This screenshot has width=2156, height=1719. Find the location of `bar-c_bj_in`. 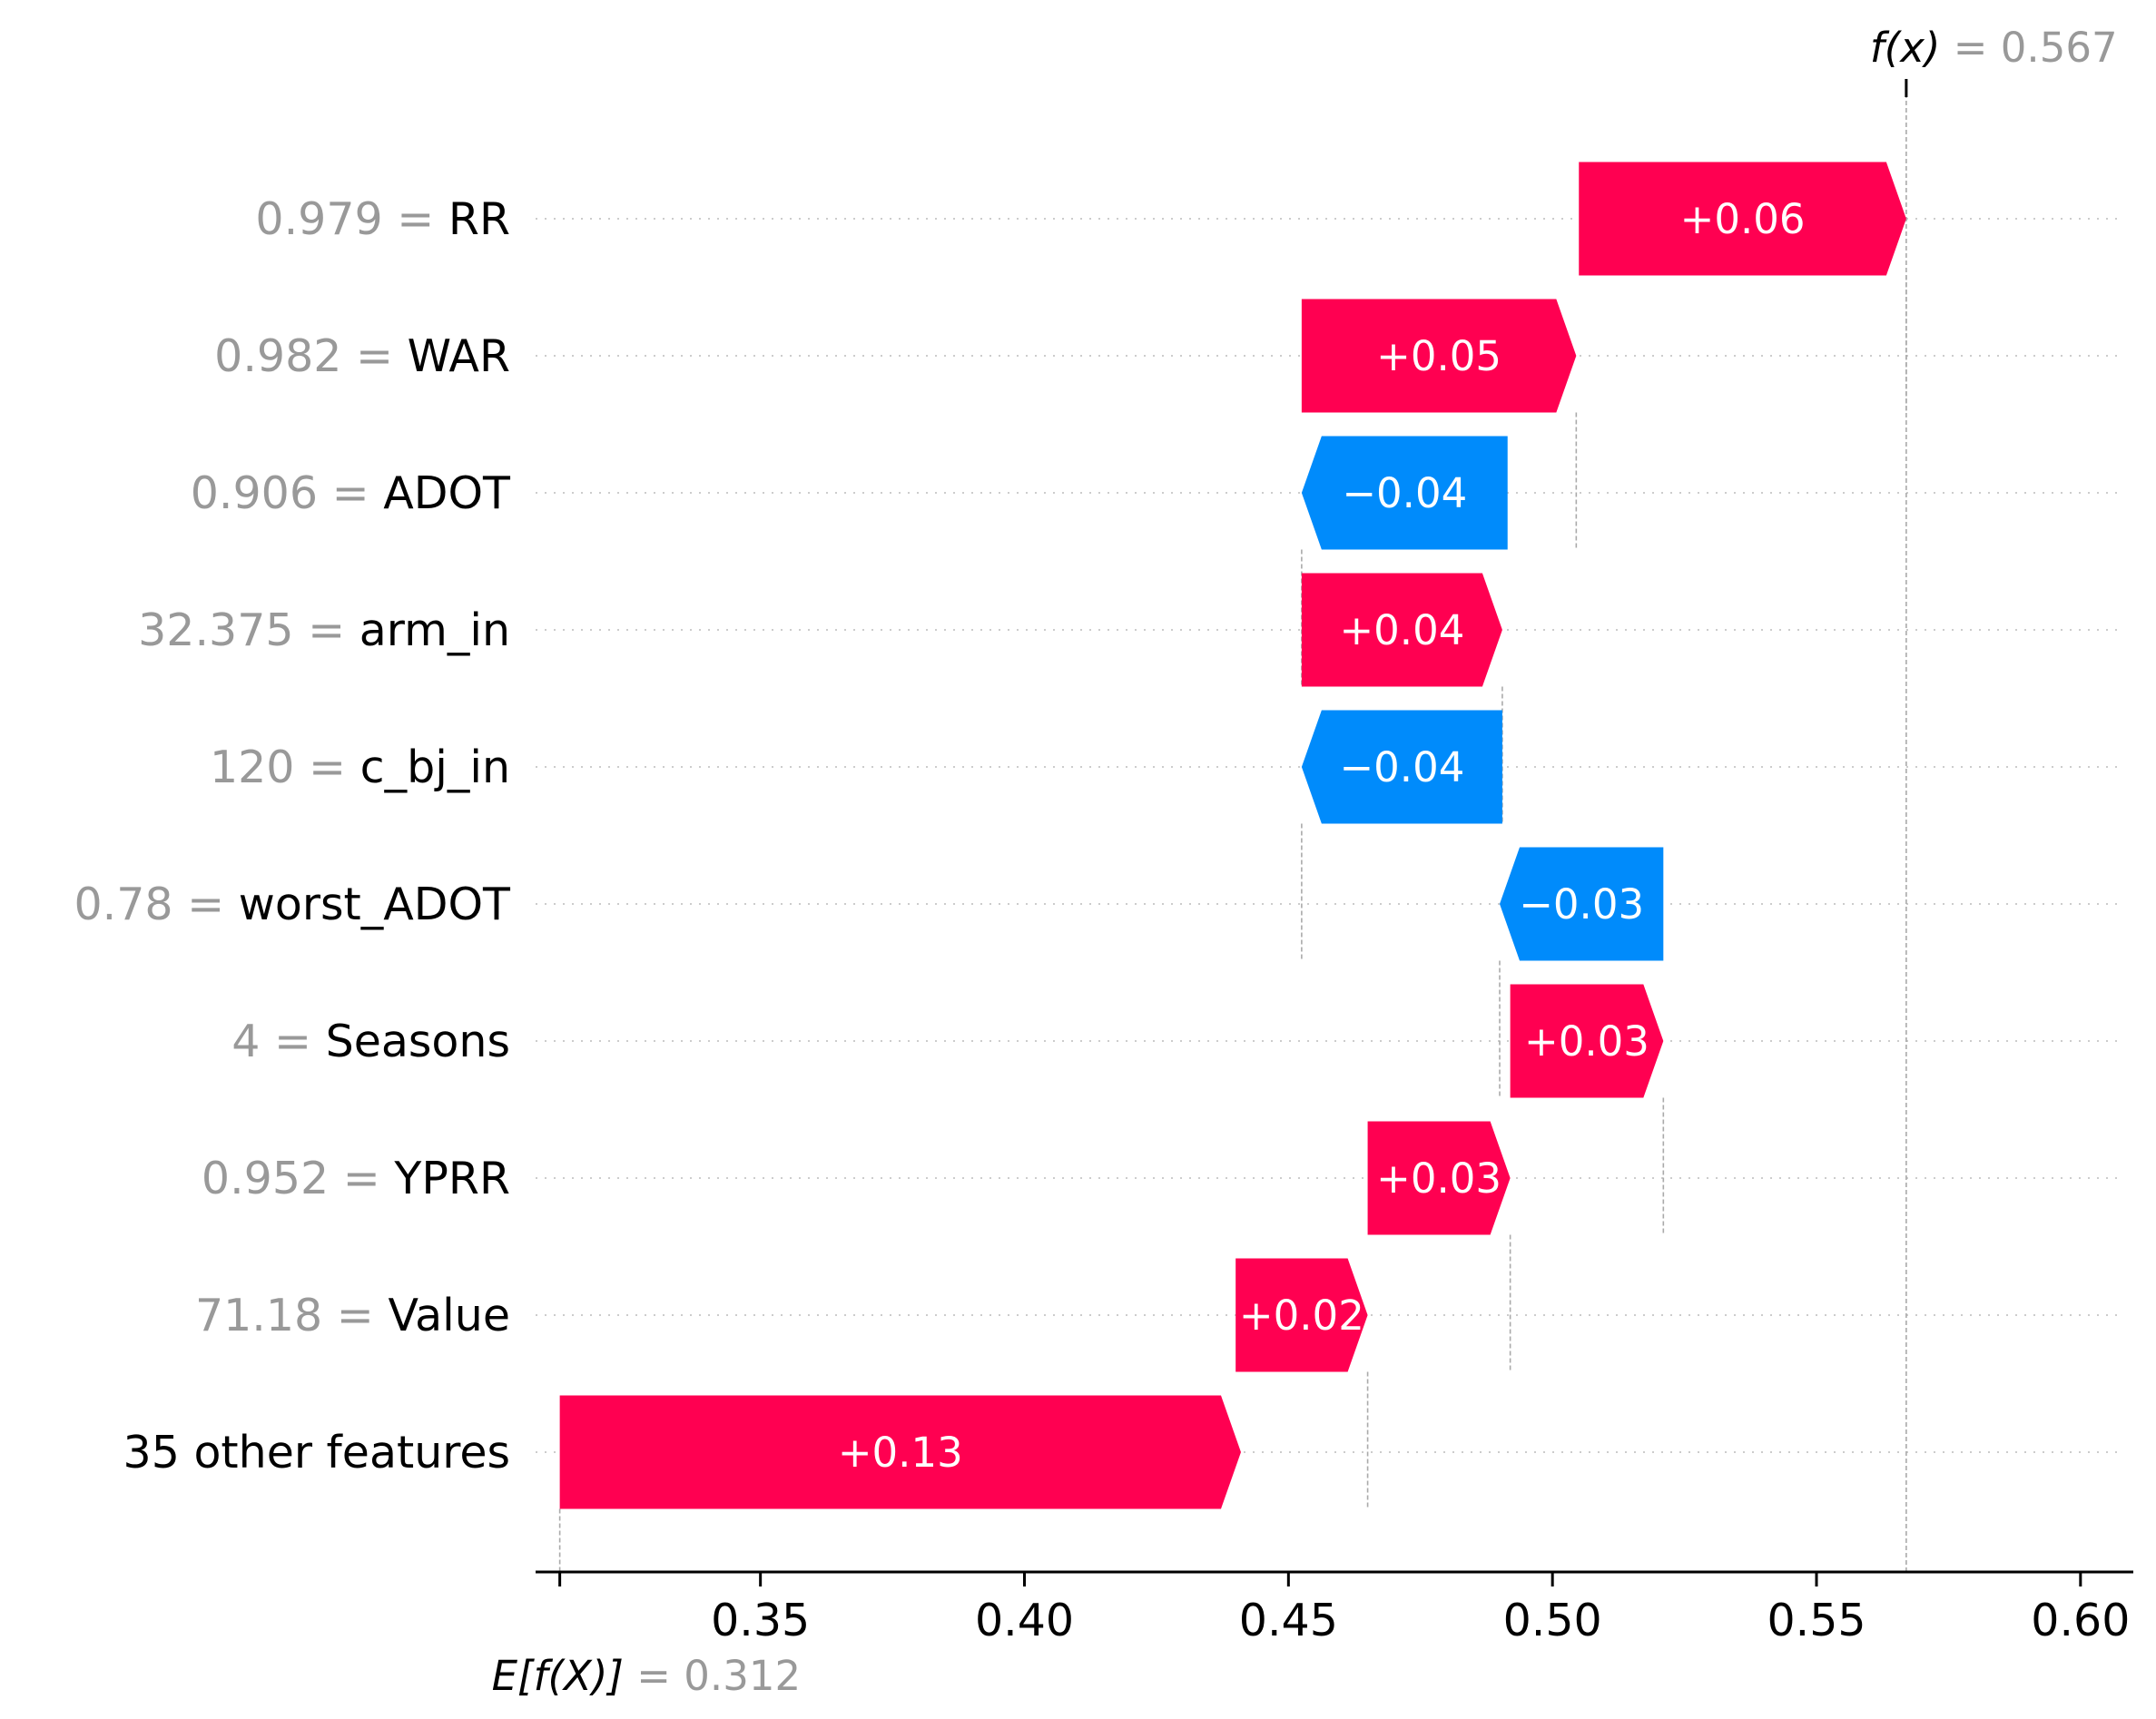

bar-c_bj_in is located at coordinates (1401, 767).